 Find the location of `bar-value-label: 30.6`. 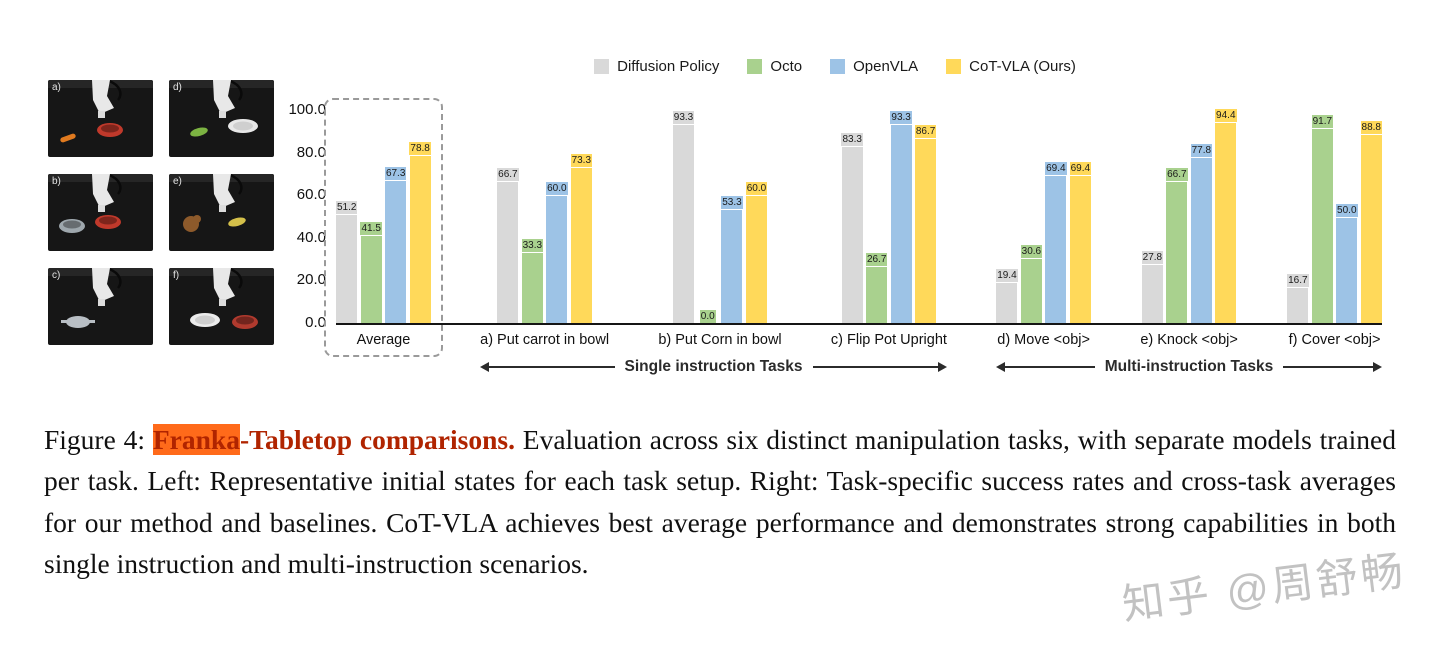

bar-value-label: 30.6 is located at coordinates (1031, 251).